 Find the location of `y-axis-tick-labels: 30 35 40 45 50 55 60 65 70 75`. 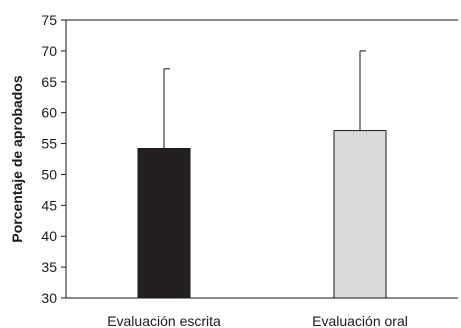

y-axis-tick-labels: 30 35 40 45 50 55 60 65 70 75 is located at coordinates (49, 159).